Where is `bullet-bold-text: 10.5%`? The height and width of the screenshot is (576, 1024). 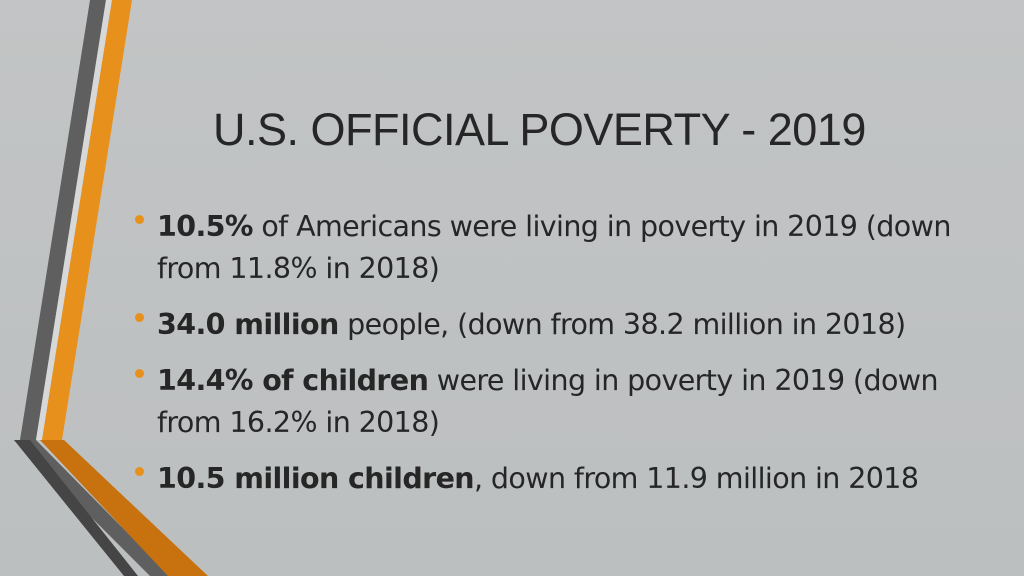
bullet-bold-text: 10.5% is located at coordinates (205, 226).